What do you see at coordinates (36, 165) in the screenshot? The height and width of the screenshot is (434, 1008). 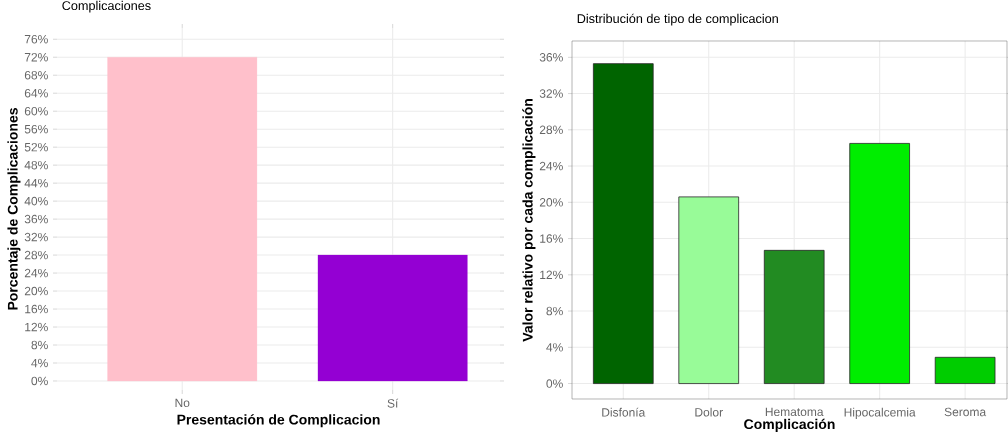 I see `y-tick-label: 48%` at bounding box center [36, 165].